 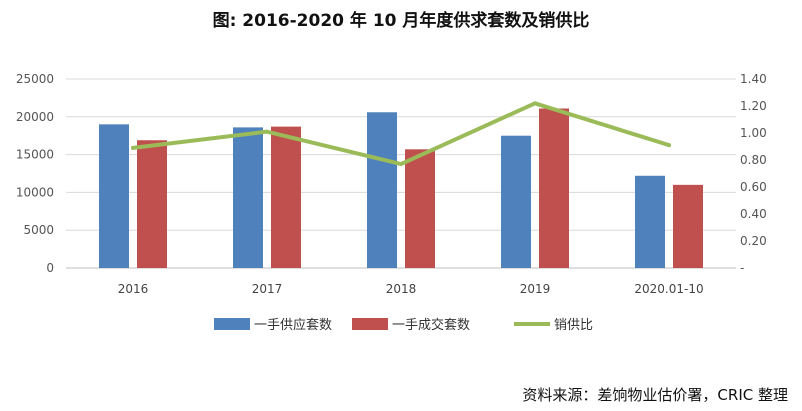 I want to click on right-tick-label: 0.60, so click(x=753, y=187).